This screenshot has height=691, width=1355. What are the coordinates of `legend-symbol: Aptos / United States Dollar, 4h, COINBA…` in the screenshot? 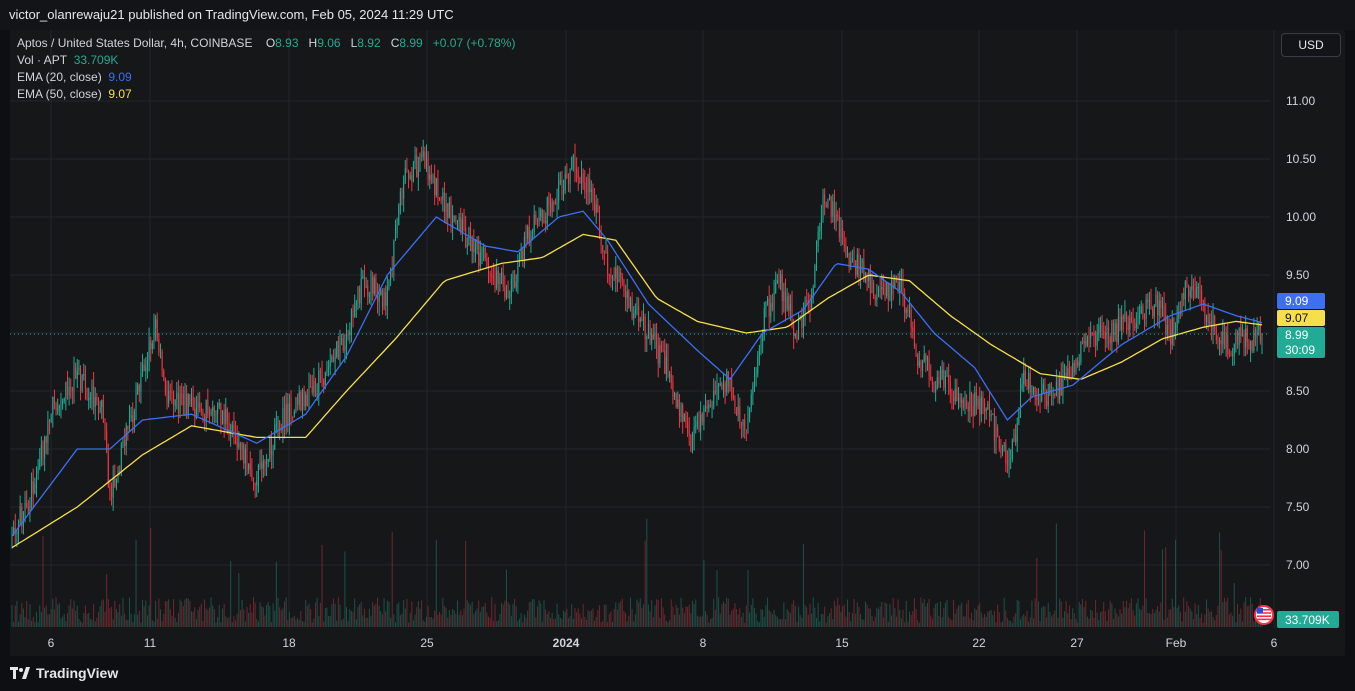 It's located at (135, 43).